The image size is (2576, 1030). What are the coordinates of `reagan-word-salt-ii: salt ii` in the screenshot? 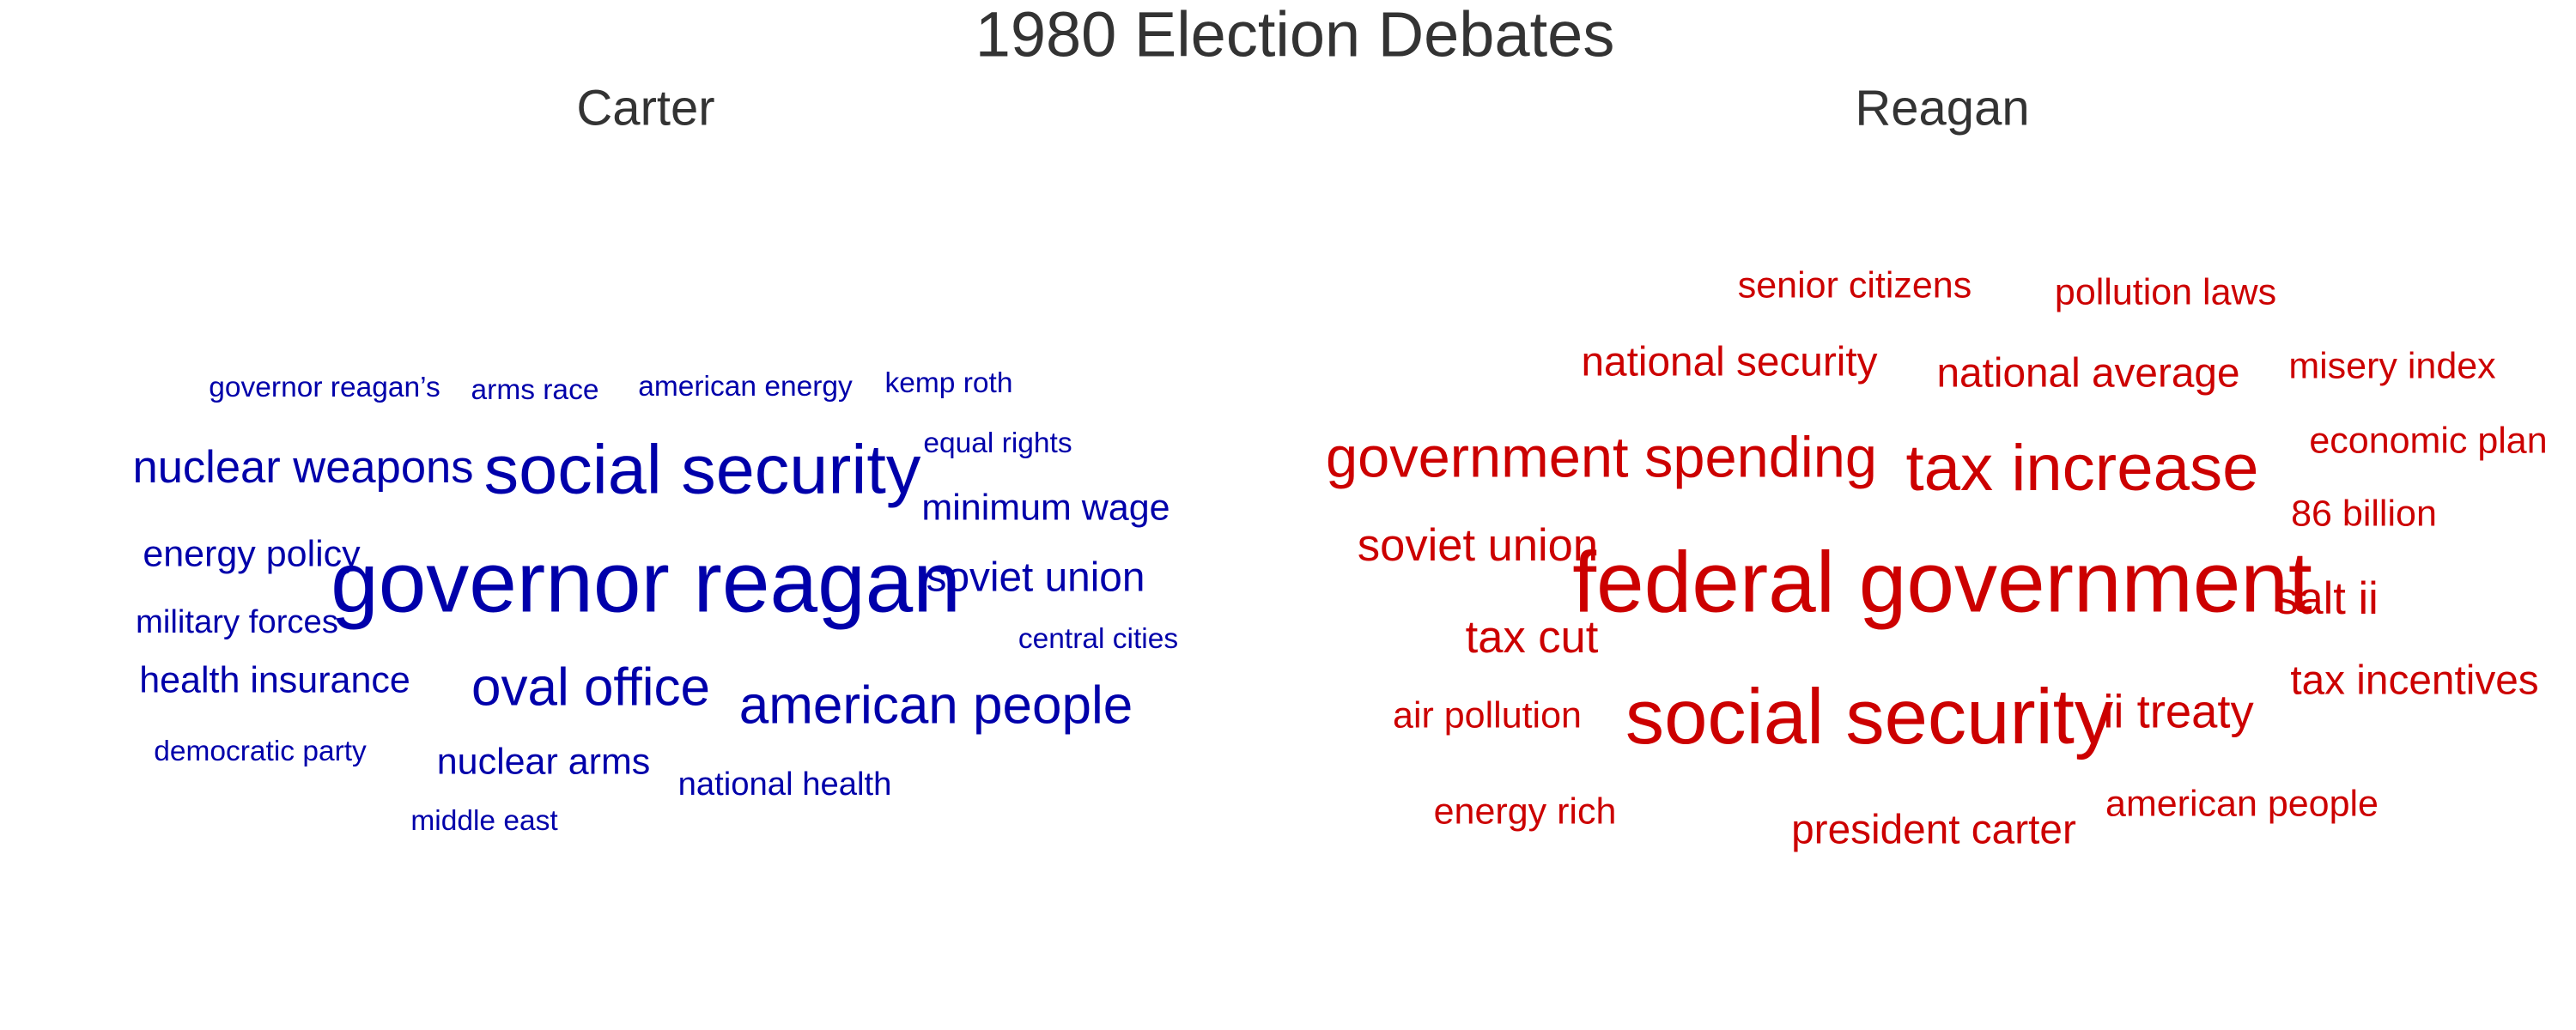 It's located at (2327, 598).